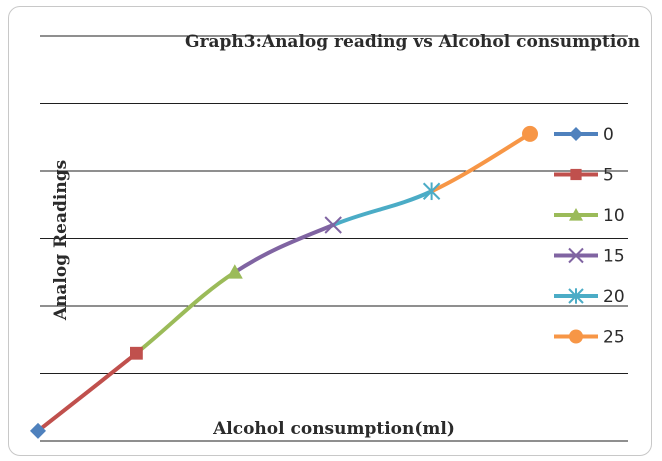  Describe the element at coordinates (333, 429) in the screenshot. I see `x-axis-label: Alcohol consumption(ml)` at that location.